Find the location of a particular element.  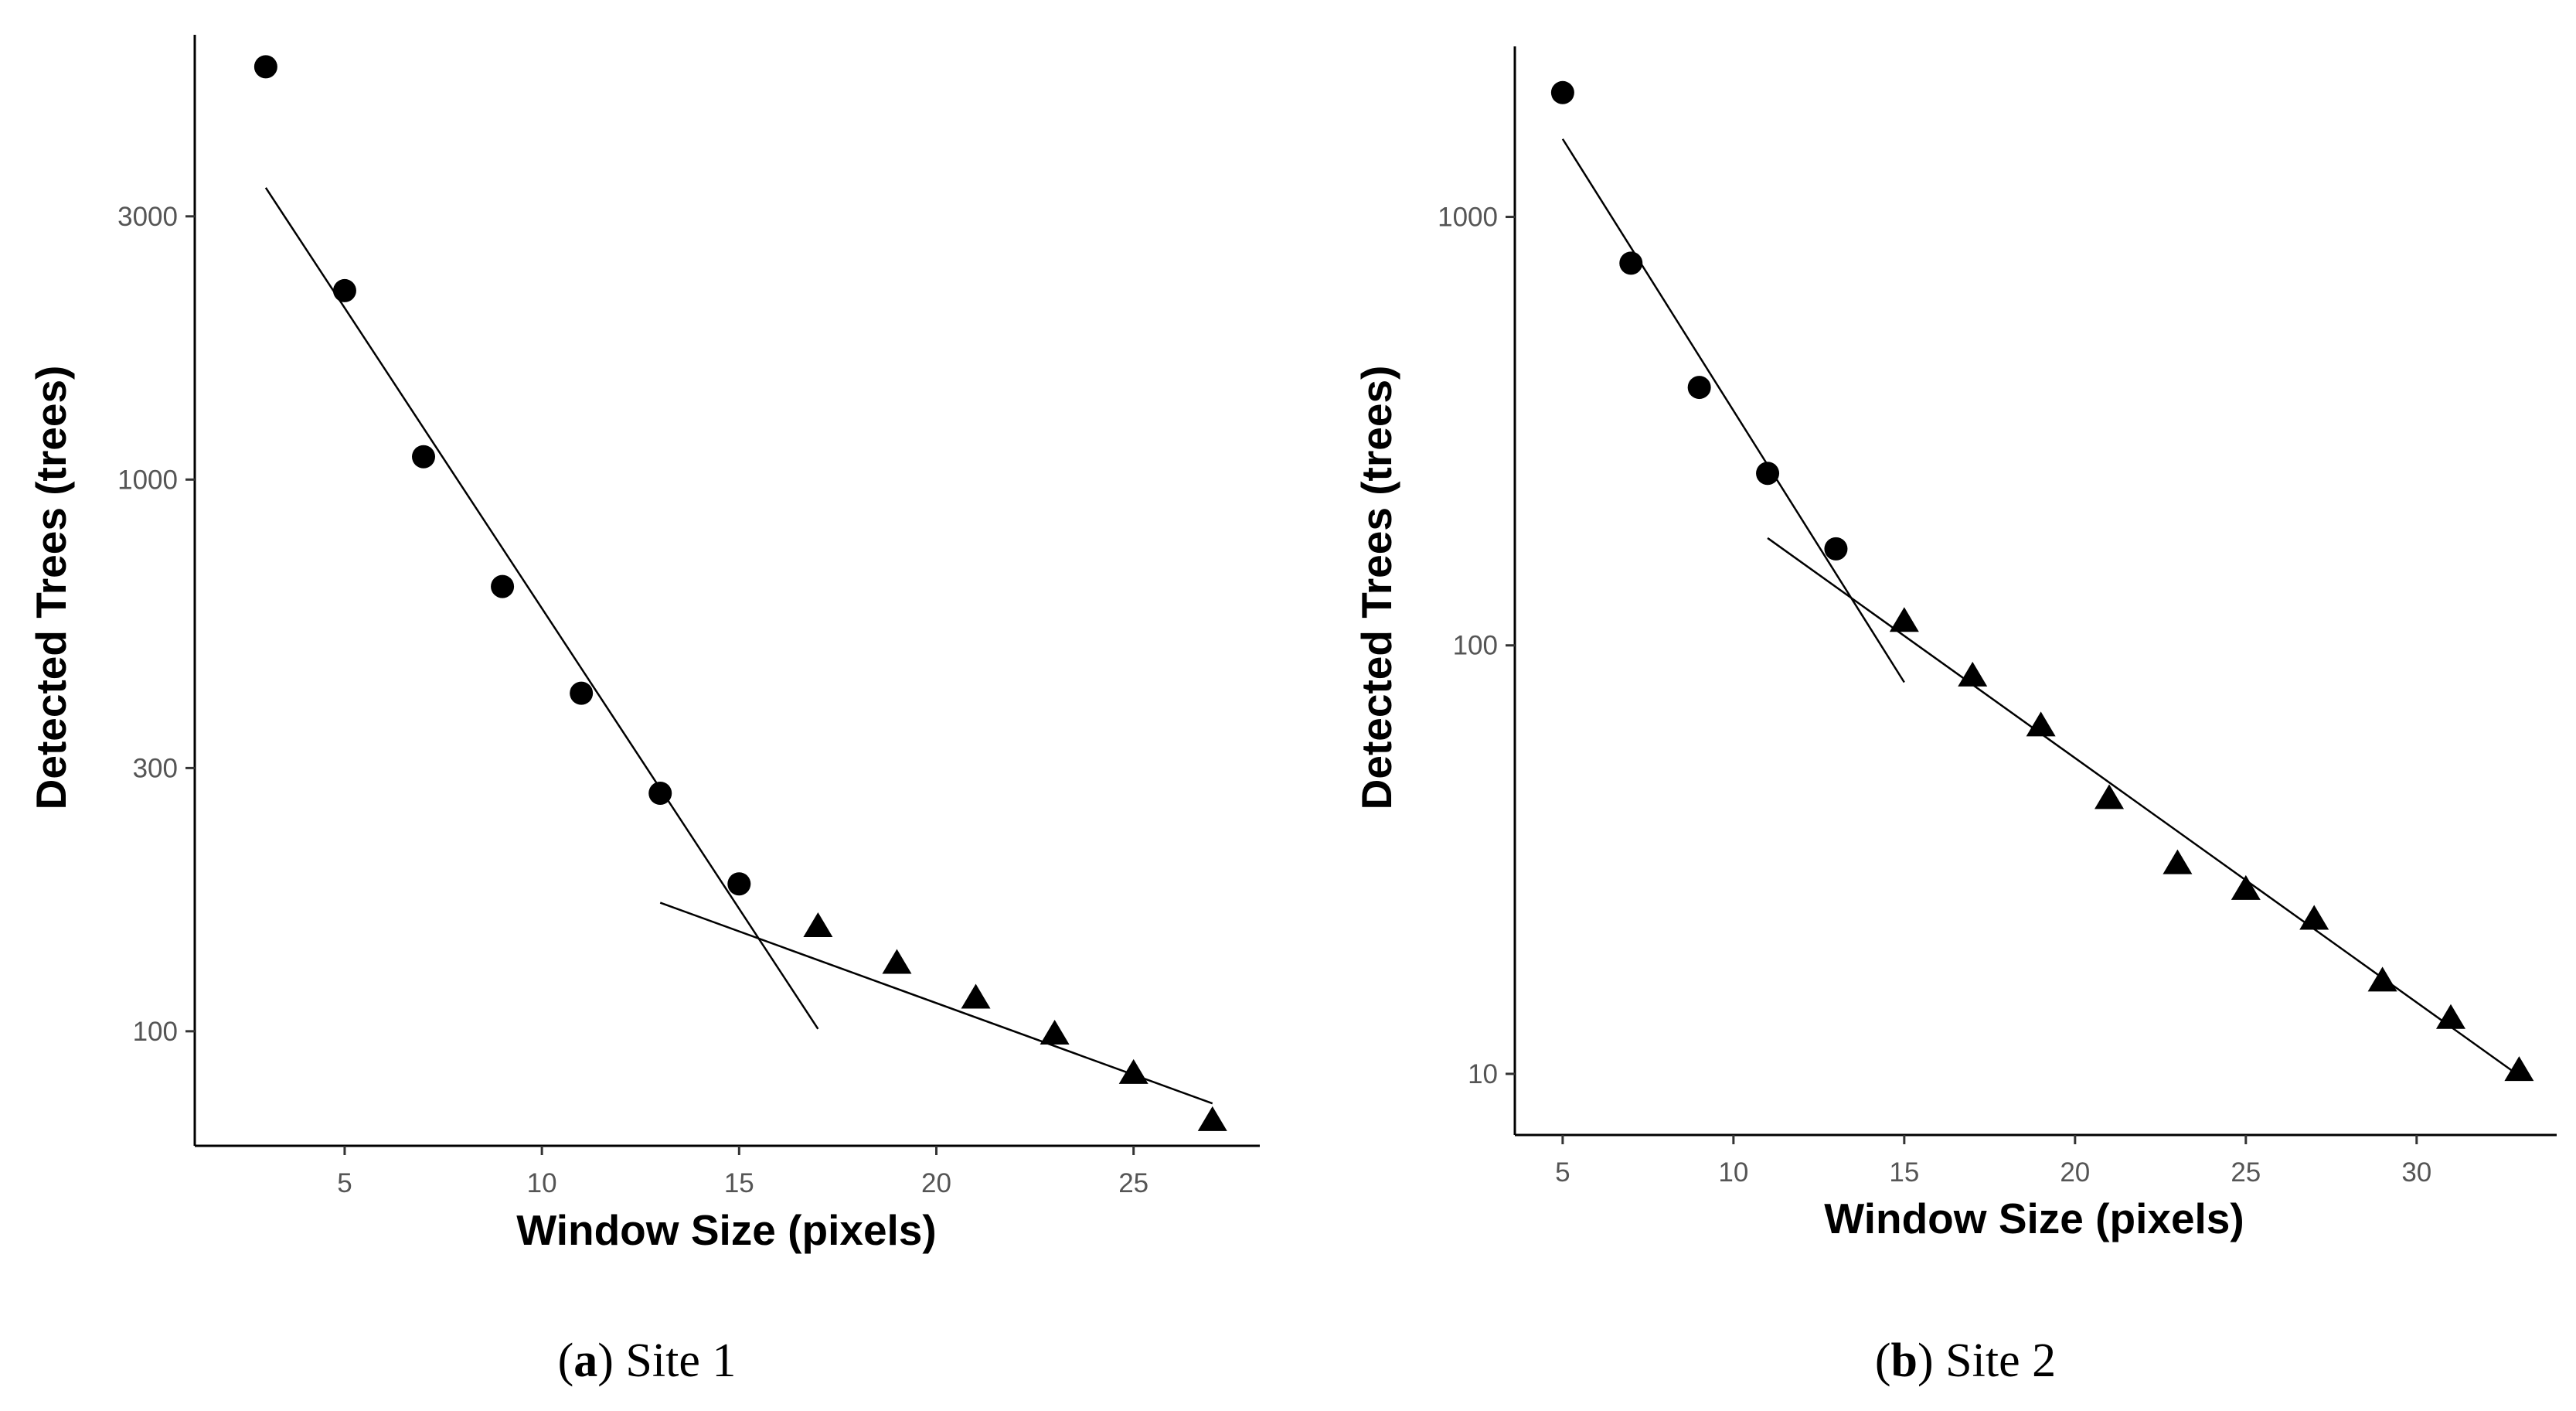

caption-letter: b is located at coordinates (1904, 1360).